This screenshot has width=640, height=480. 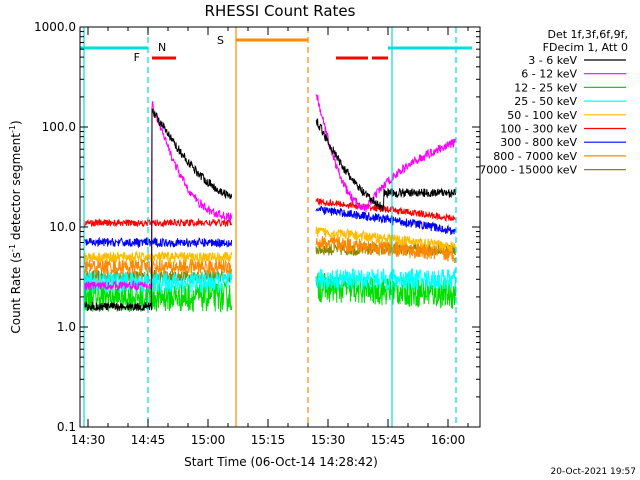 What do you see at coordinates (137, 57) in the screenshot?
I see `flag-label-F: F` at bounding box center [137, 57].